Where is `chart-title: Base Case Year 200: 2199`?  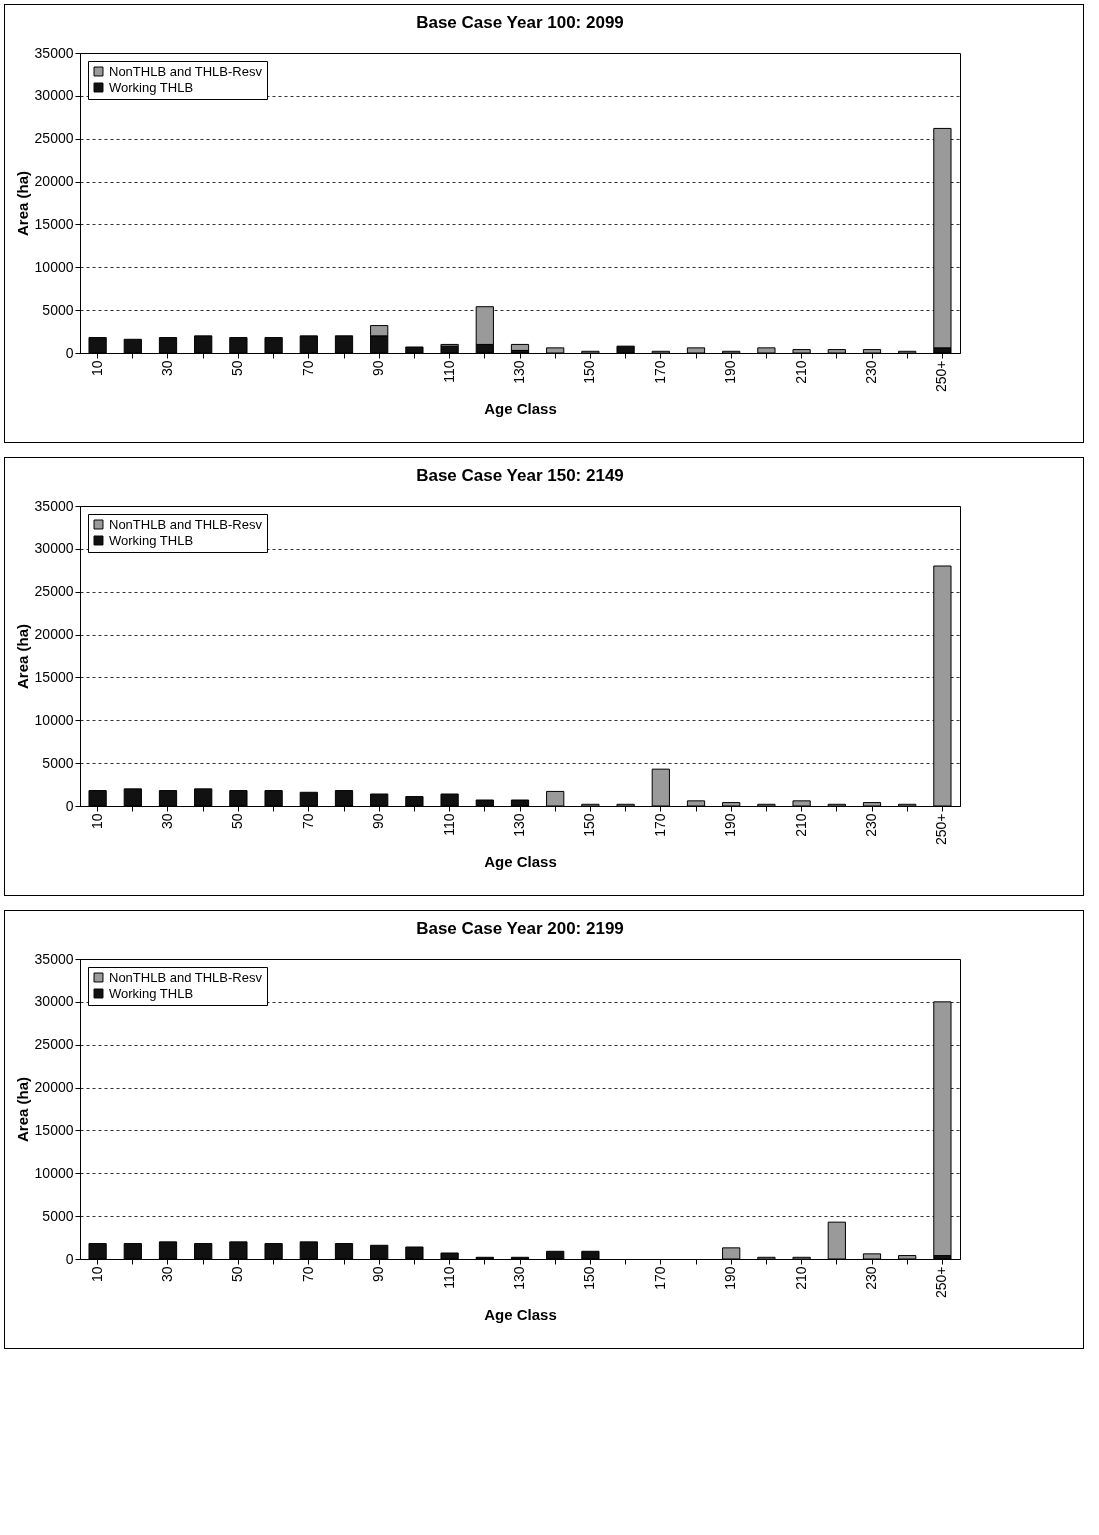
chart-title: Base Case Year 200: 2199 is located at coordinates (520, 928).